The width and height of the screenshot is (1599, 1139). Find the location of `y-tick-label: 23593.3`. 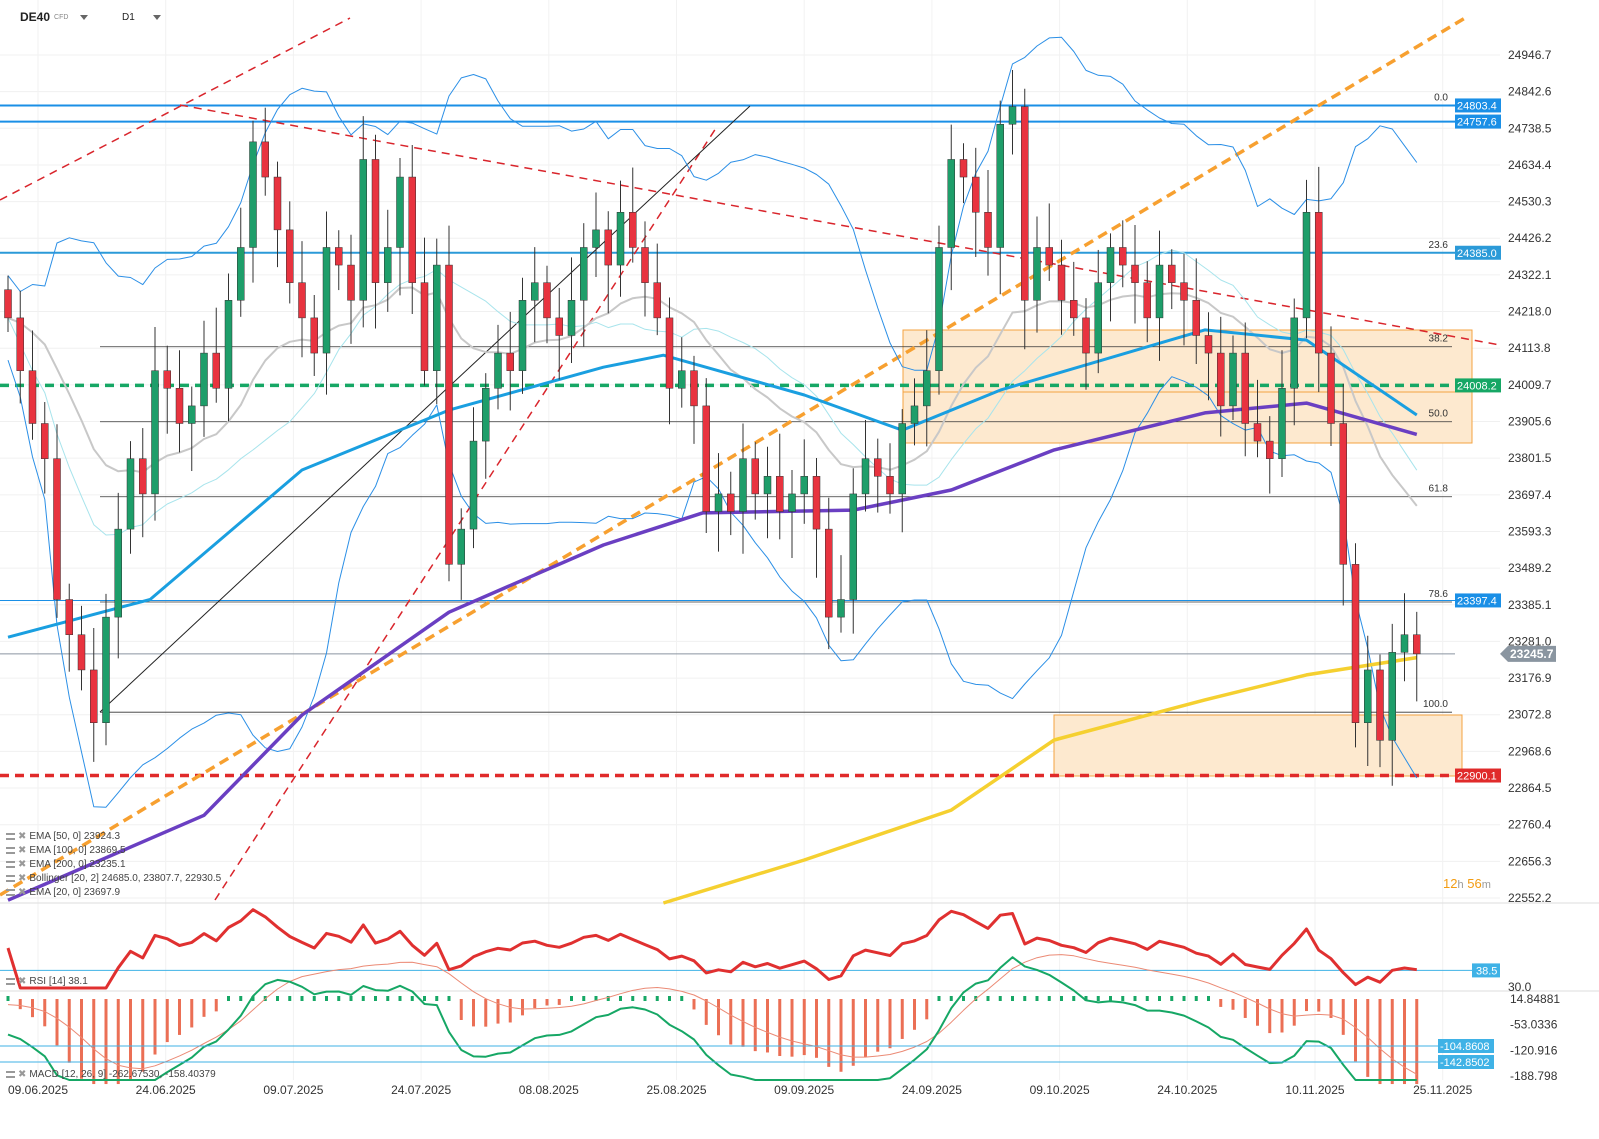

y-tick-label: 23593.3 is located at coordinates (1530, 531).